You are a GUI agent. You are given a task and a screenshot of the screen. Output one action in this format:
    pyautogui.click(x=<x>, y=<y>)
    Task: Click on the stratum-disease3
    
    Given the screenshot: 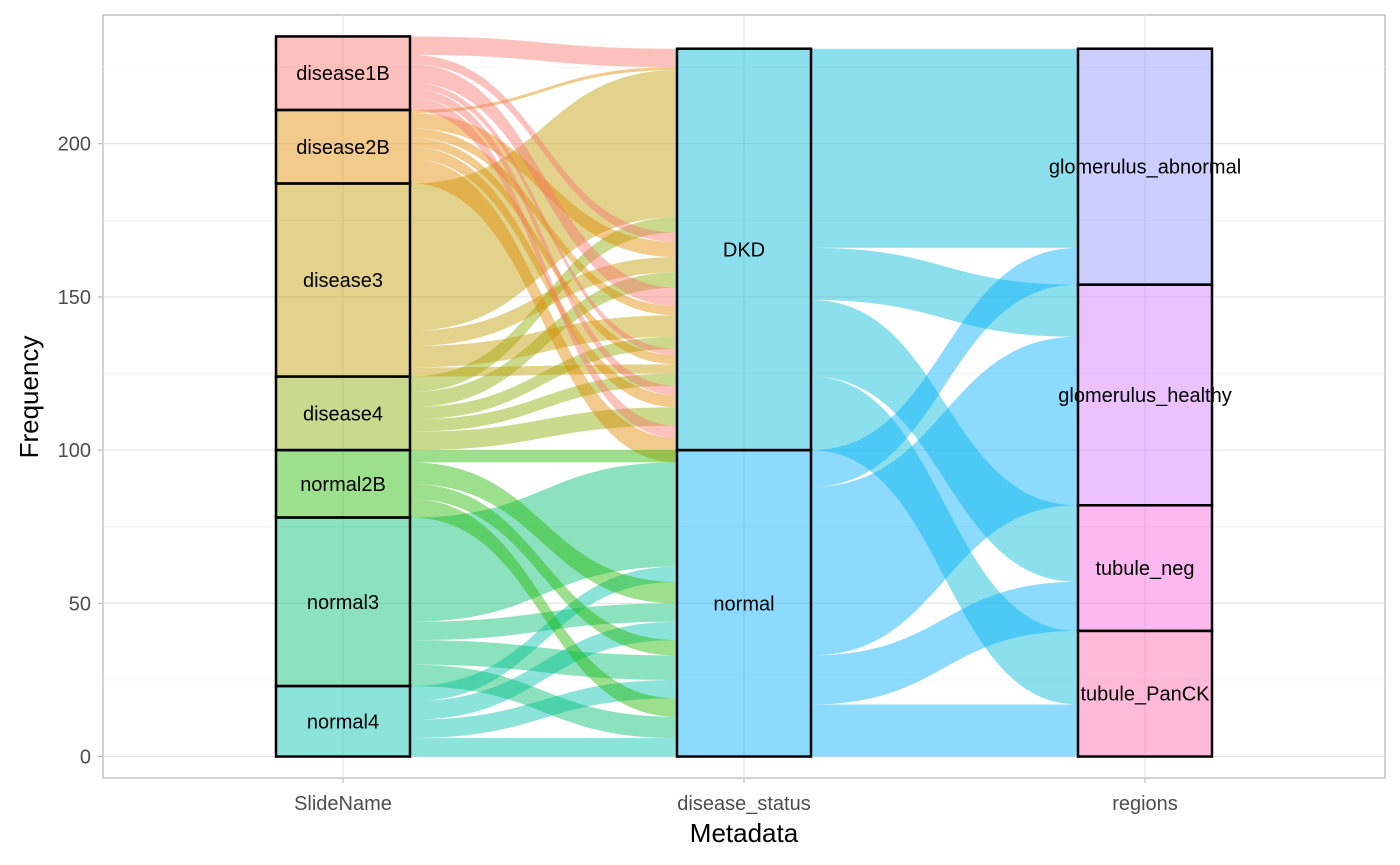 What is the action you would take?
    pyautogui.click(x=343, y=280)
    